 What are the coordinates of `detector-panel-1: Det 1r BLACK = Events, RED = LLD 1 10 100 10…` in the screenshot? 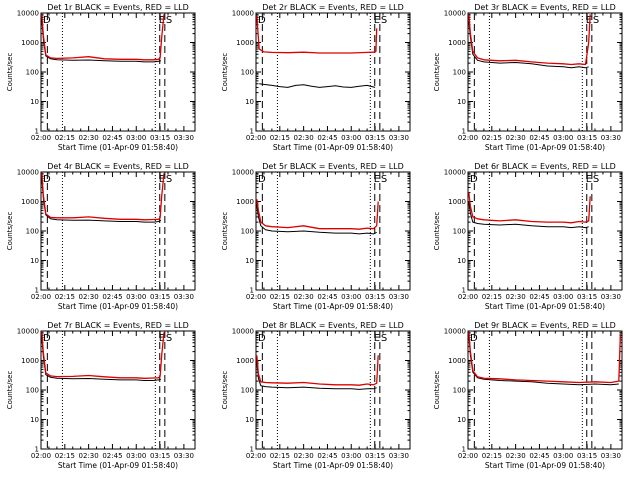 It's located at (101, 77).